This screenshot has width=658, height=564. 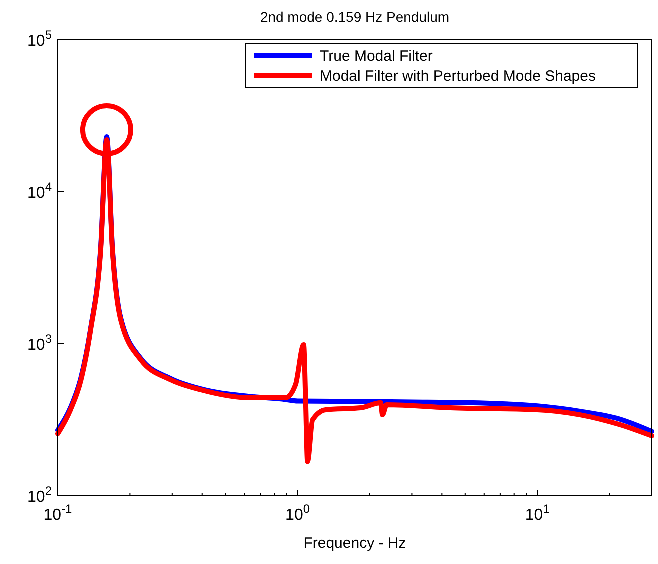 I want to click on y-tick-label: 10$^{4}$, so click(x=40, y=191).